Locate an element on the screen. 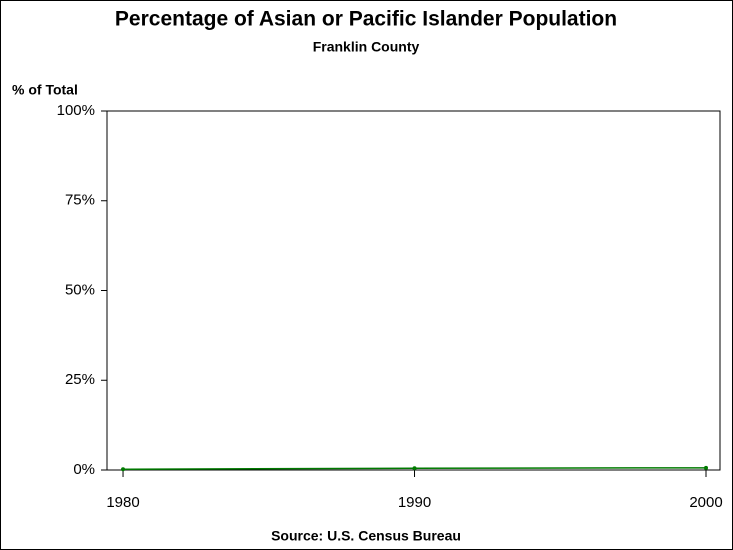  x-tick-label: 1990 is located at coordinates (414, 502).